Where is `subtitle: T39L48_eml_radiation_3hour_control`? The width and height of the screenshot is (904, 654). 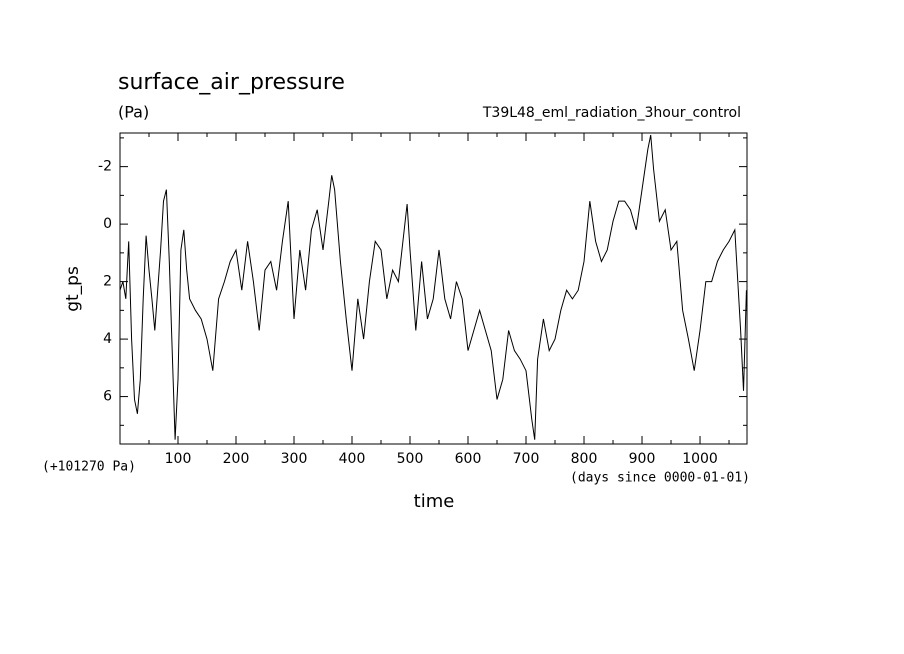 subtitle: T39L48_eml_radiation_3hour_control is located at coordinates (611, 113).